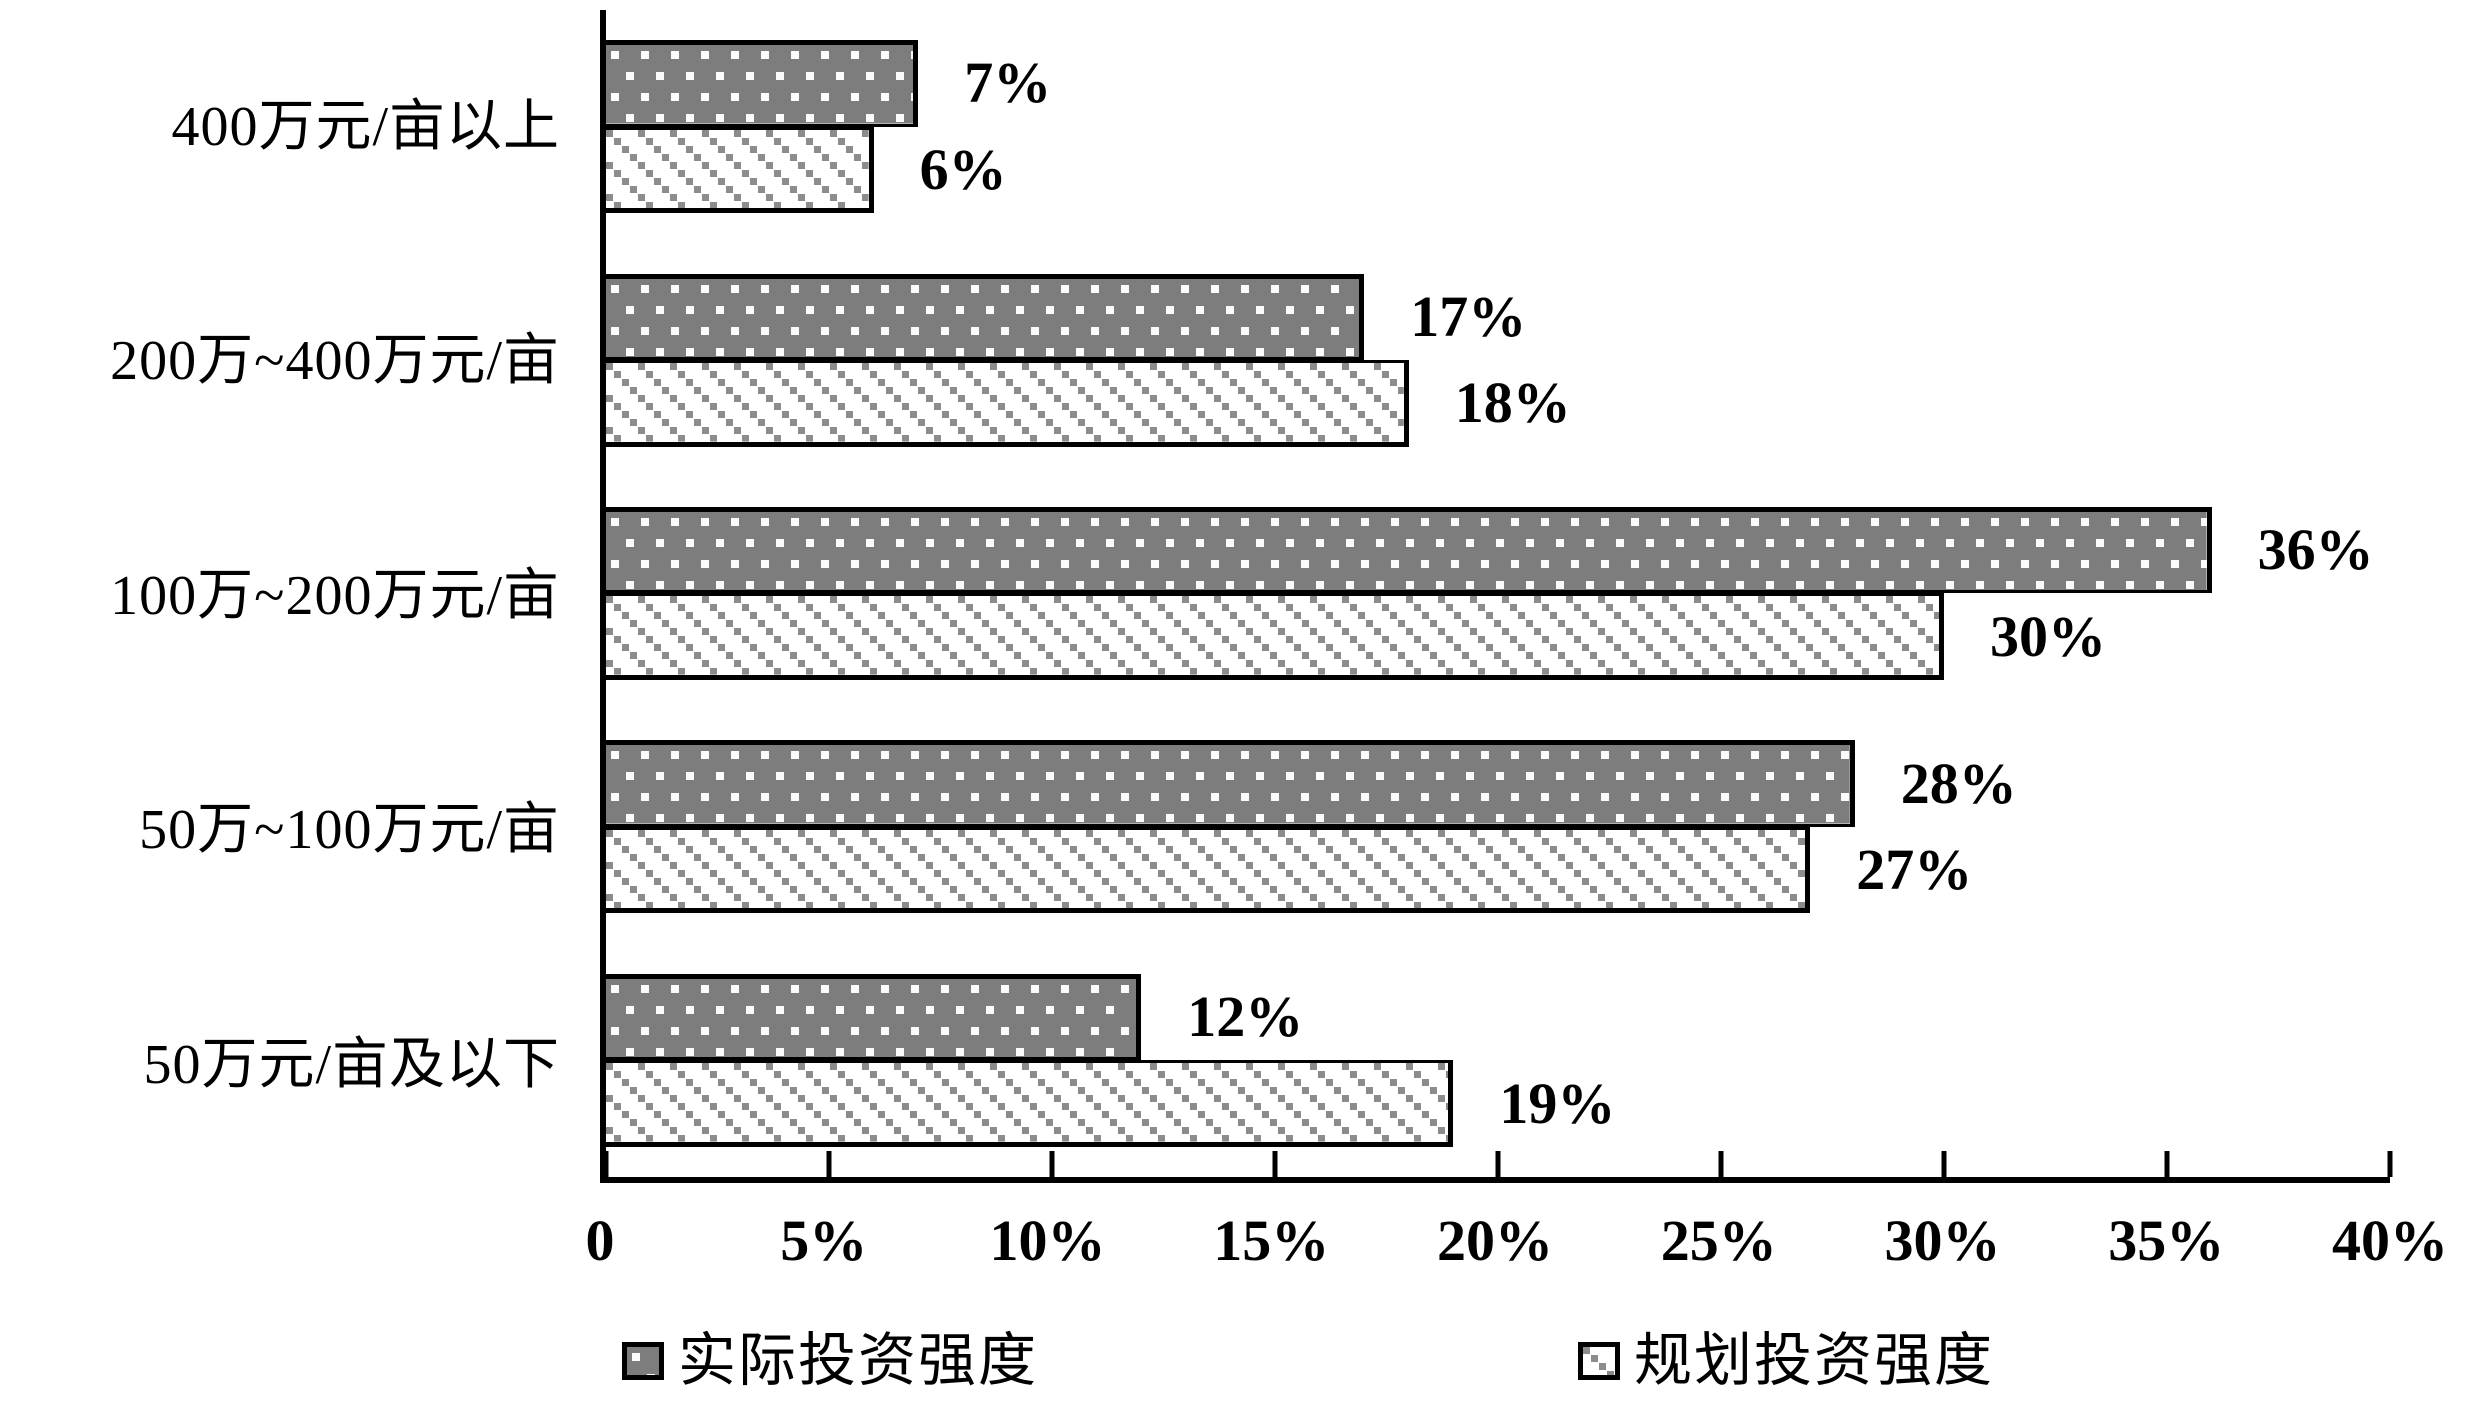 The image size is (2468, 1424). What do you see at coordinates (1008, 83) in the screenshot?
I see `value-label-actual: 7%` at bounding box center [1008, 83].